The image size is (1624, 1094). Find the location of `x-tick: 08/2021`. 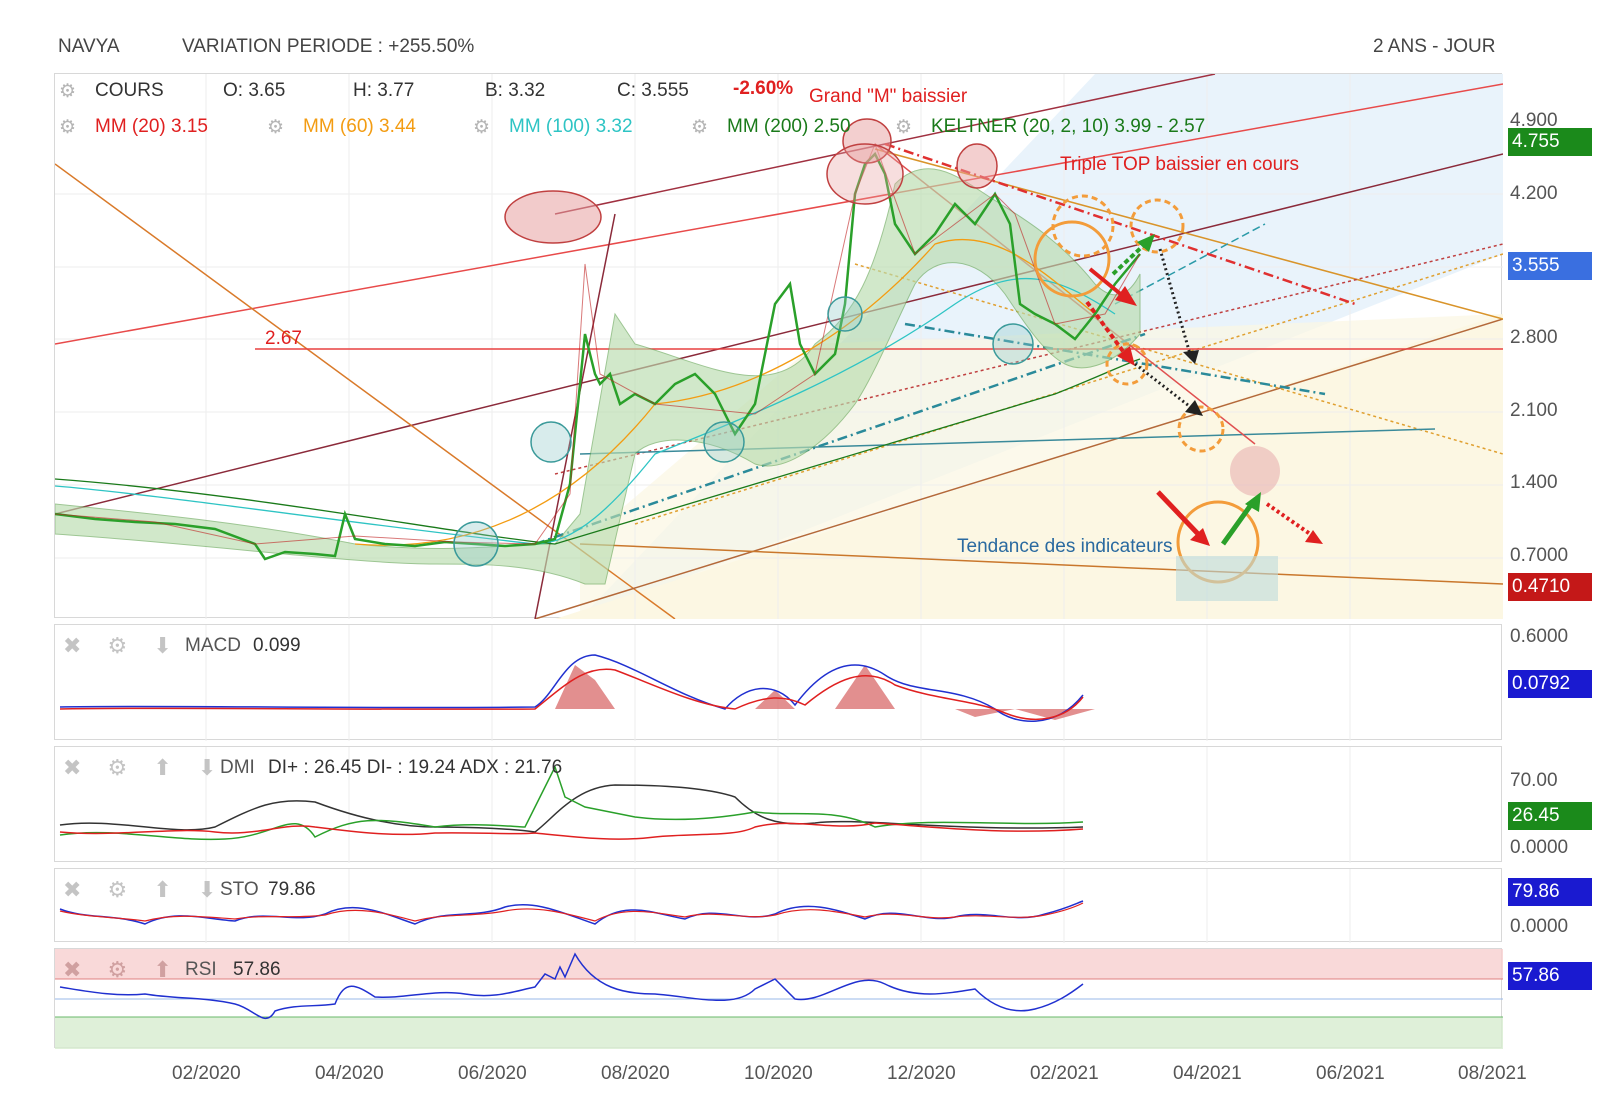

x-tick: 08/2021 is located at coordinates (1492, 1073).